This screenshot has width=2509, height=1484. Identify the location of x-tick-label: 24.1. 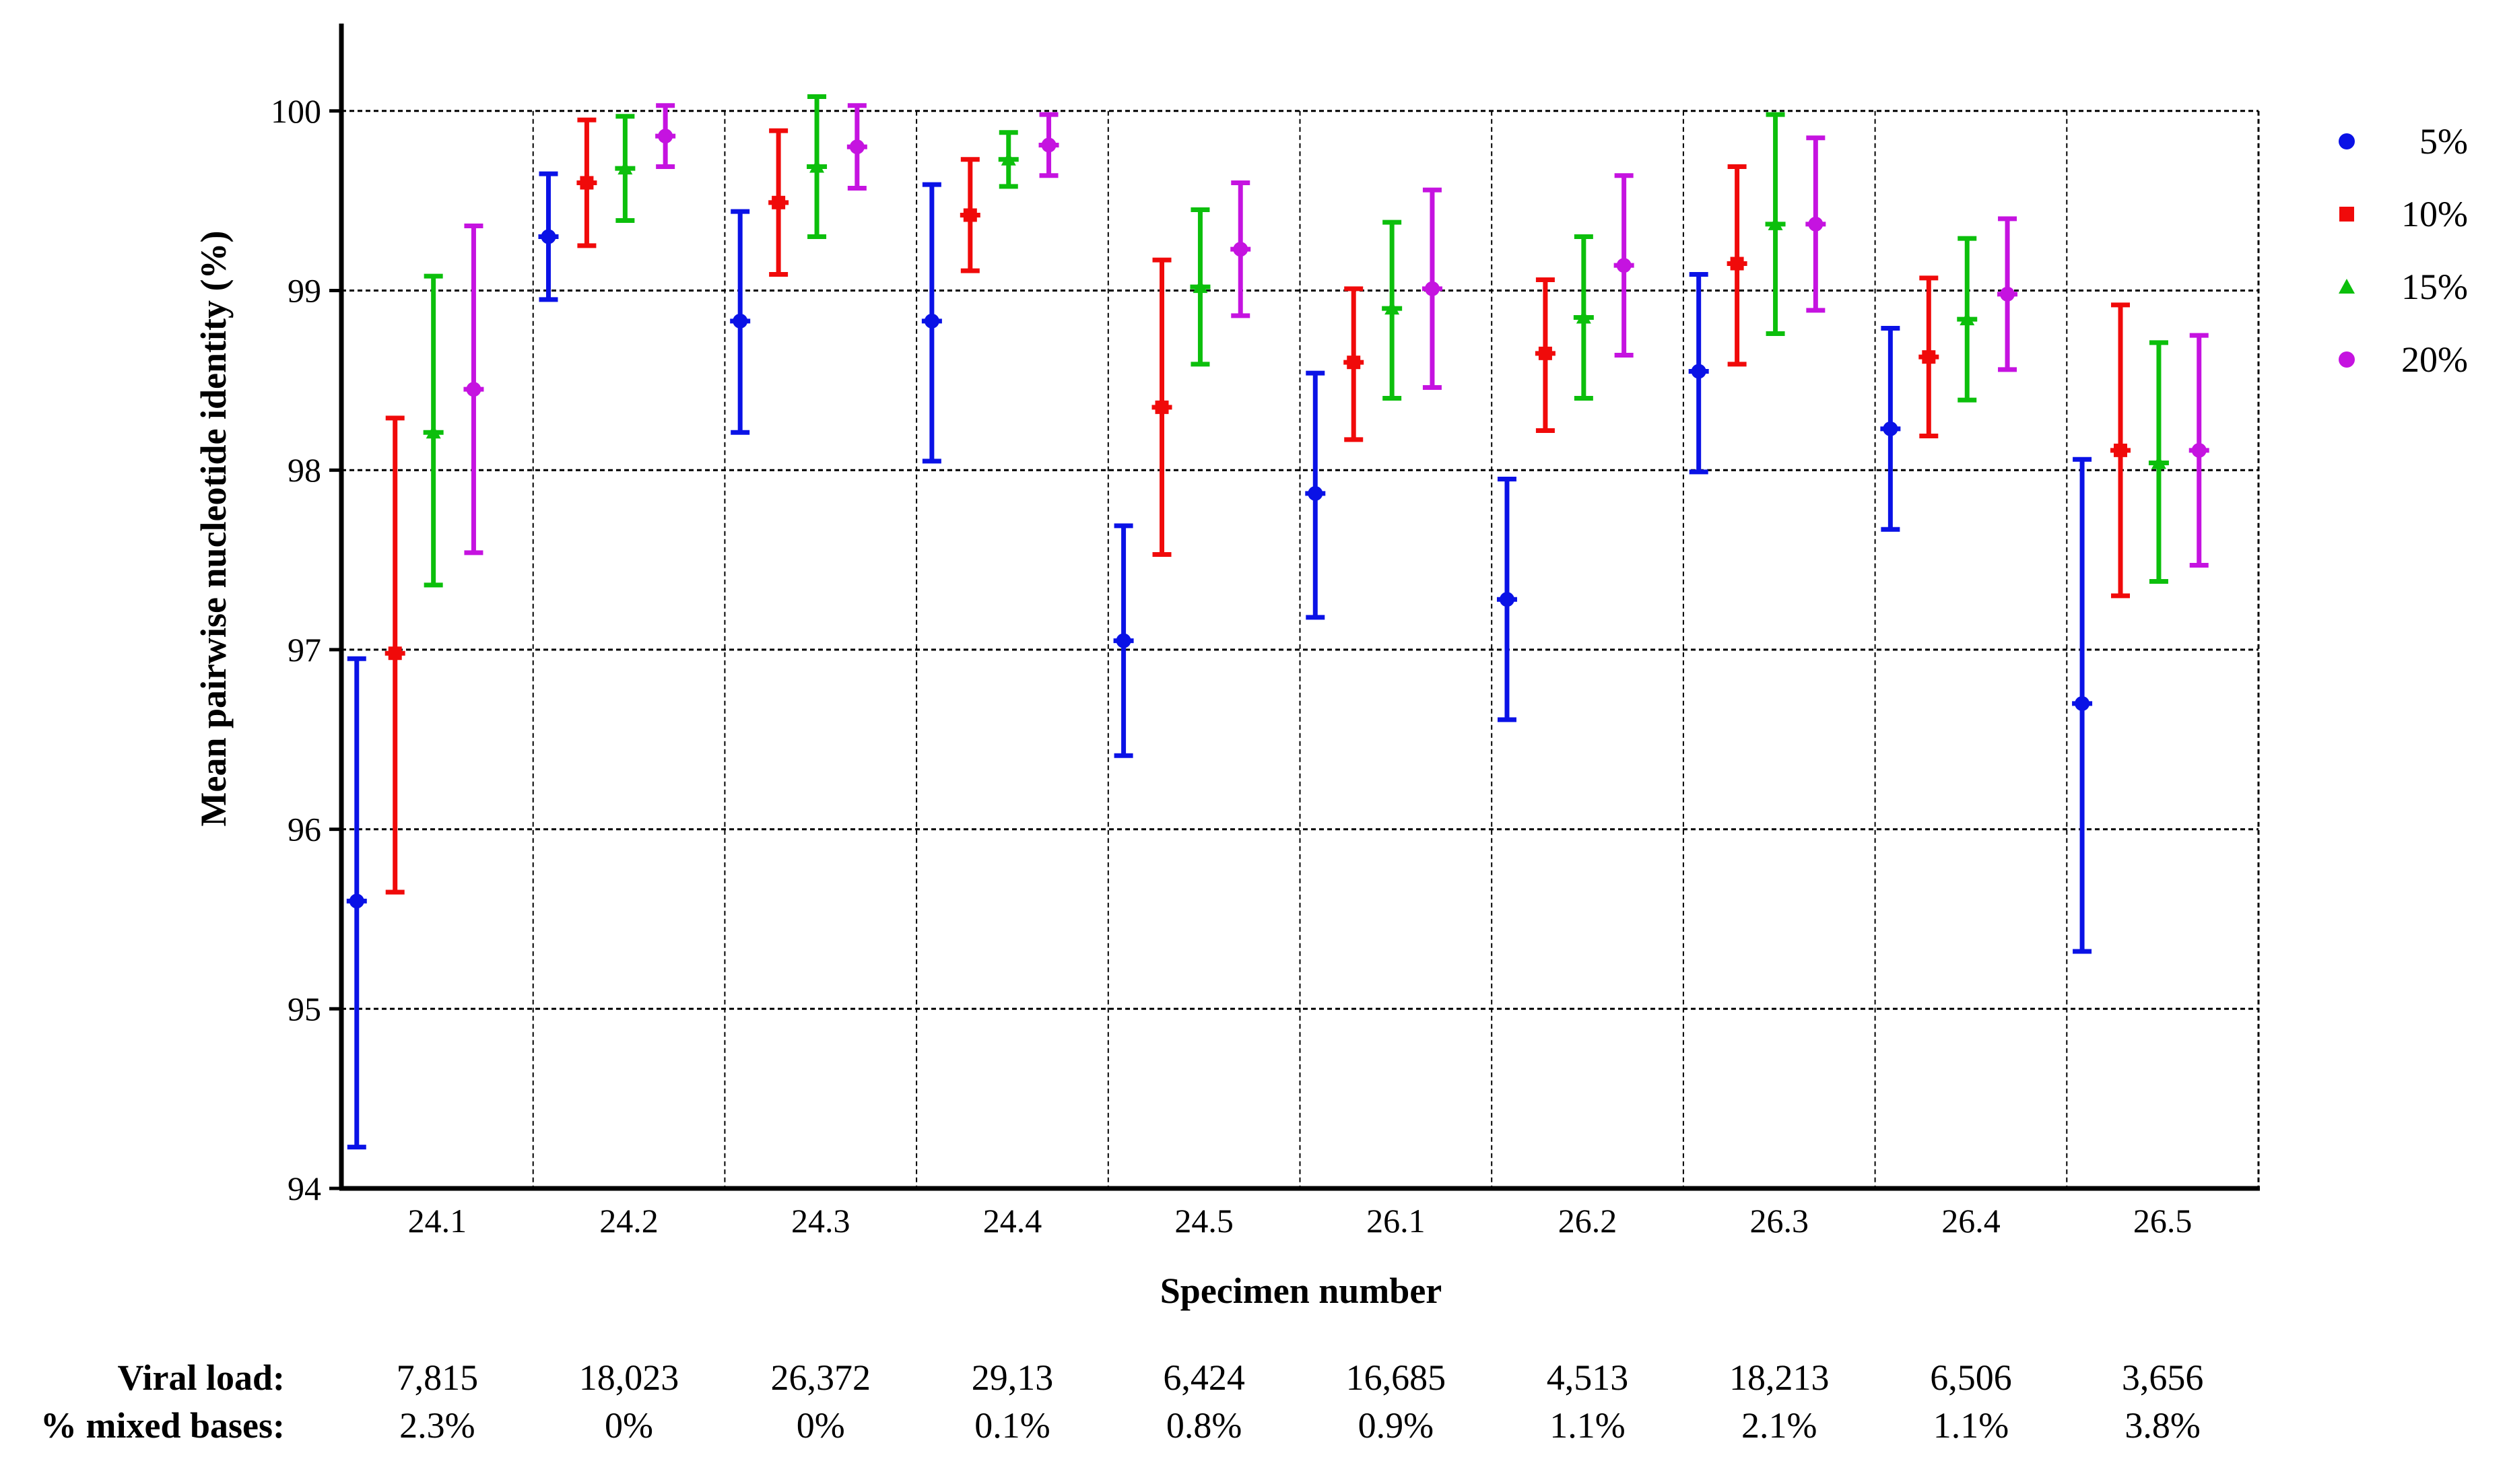
(437, 1221).